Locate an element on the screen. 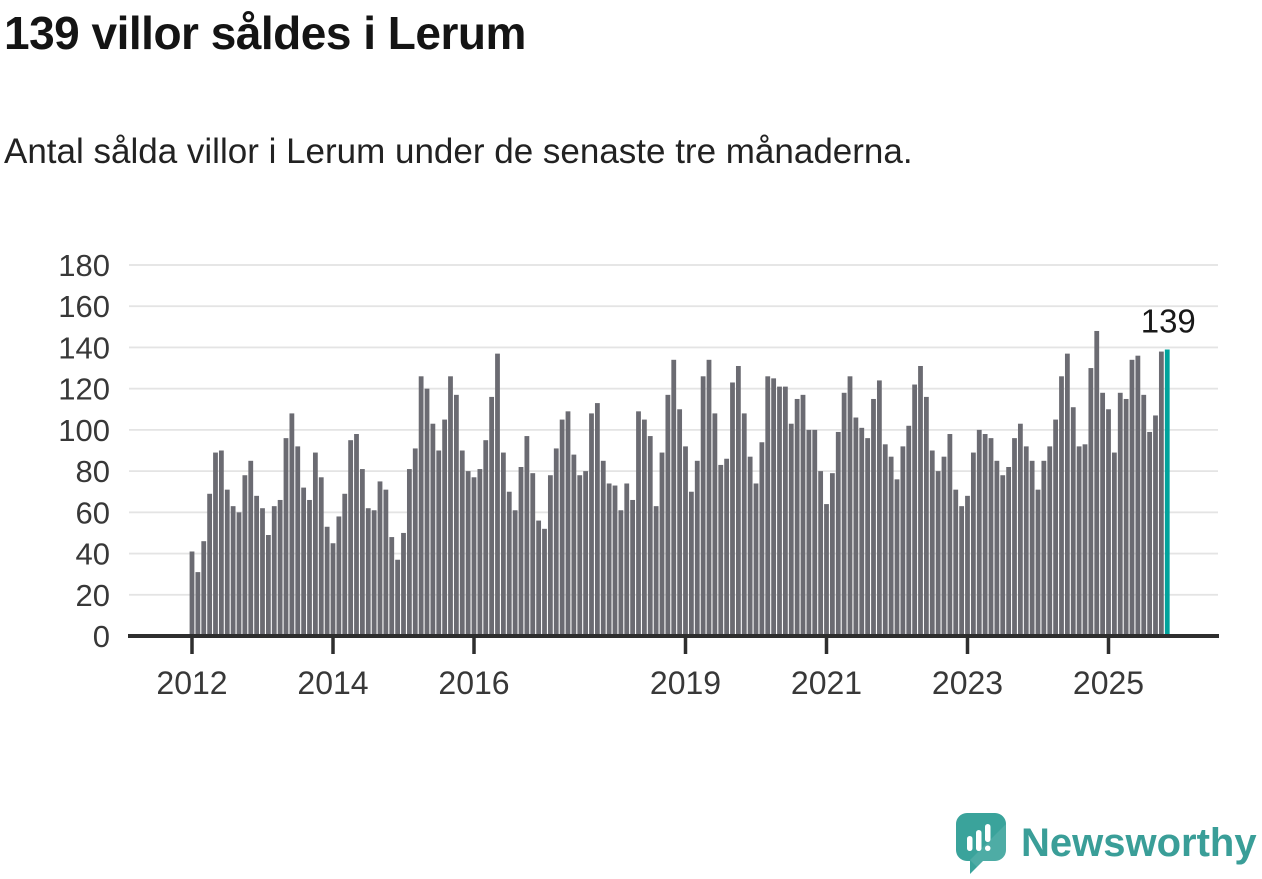 This screenshot has height=879, width=1262. y-axis-label: 120 is located at coordinates (84, 389).